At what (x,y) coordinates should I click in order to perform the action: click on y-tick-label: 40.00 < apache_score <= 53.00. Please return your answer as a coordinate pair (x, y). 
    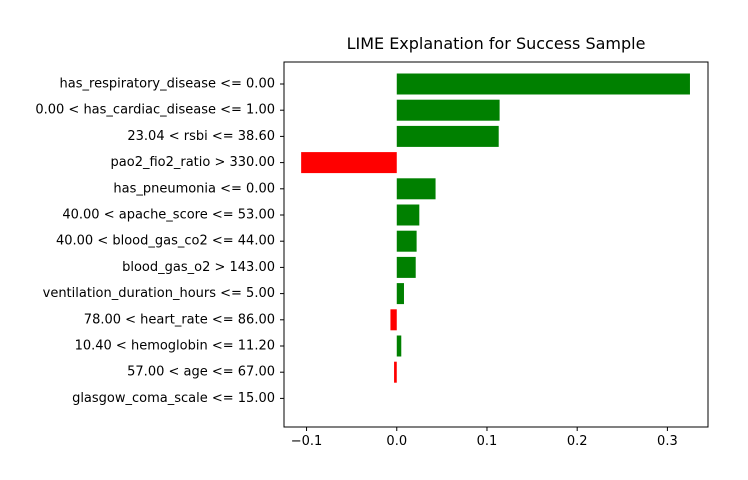
    Looking at the image, I should click on (168, 215).